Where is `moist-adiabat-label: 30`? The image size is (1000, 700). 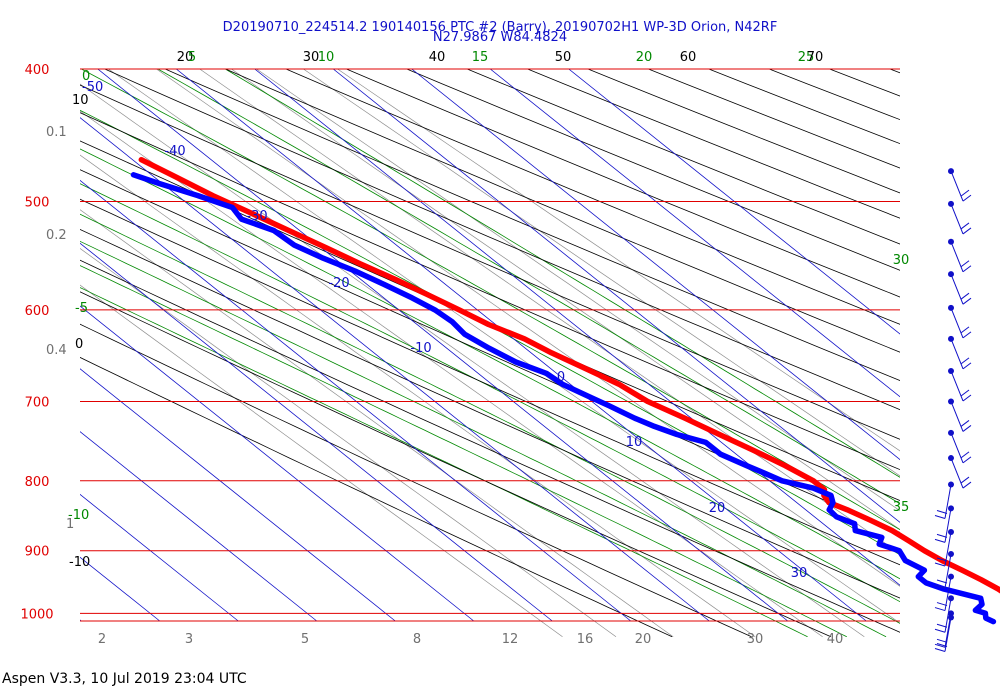 moist-adiabat-label: 30 is located at coordinates (901, 260).